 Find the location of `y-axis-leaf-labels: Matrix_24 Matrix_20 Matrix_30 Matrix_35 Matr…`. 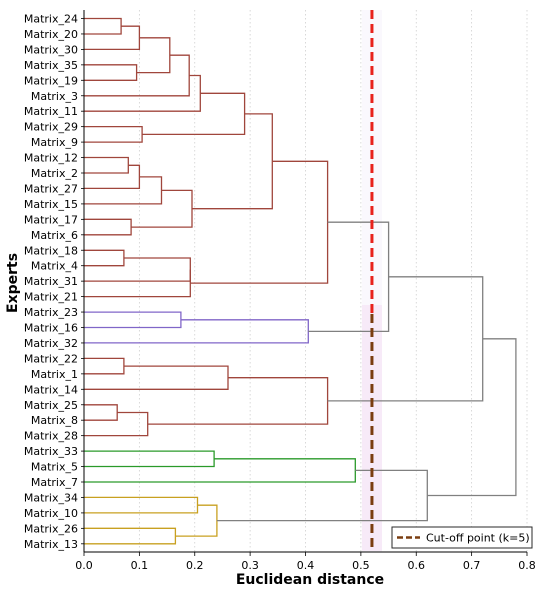

y-axis-leaf-labels: Matrix_24 Matrix_20 Matrix_30 Matrix_35 Matr… is located at coordinates (54, 282).